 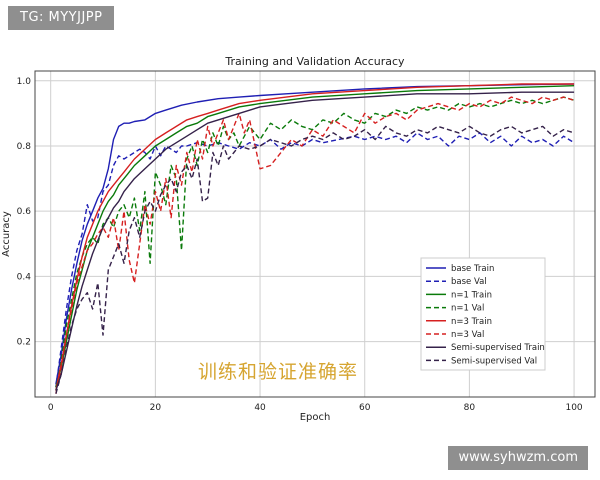 What do you see at coordinates (471, 295) in the screenshot?
I see `legend-label-n-1-train: n=1 Train` at bounding box center [471, 295].